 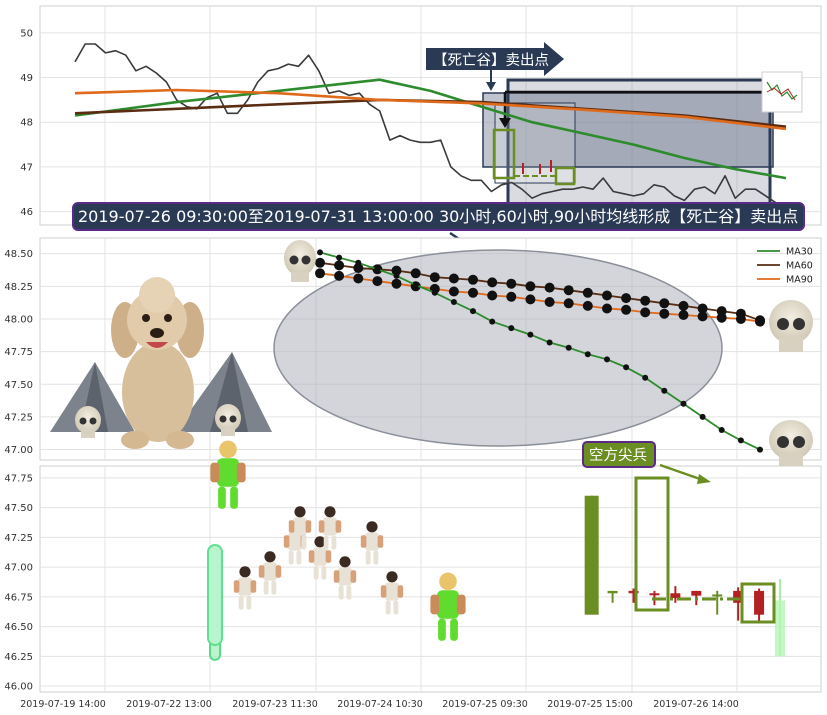 What do you see at coordinates (799, 252) in the screenshot?
I see `legend-label-ma30: MA30` at bounding box center [799, 252].